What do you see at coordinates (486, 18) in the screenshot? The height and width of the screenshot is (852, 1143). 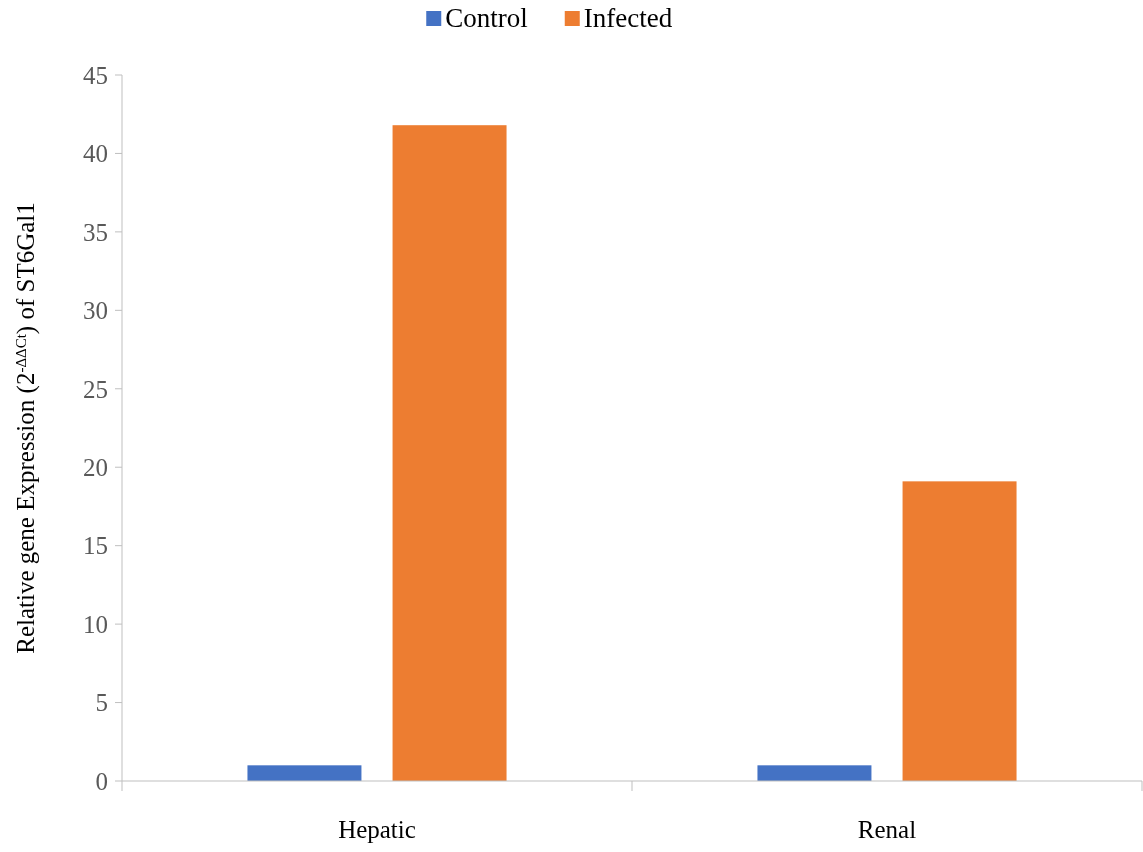 I see `legend-label: Control` at bounding box center [486, 18].